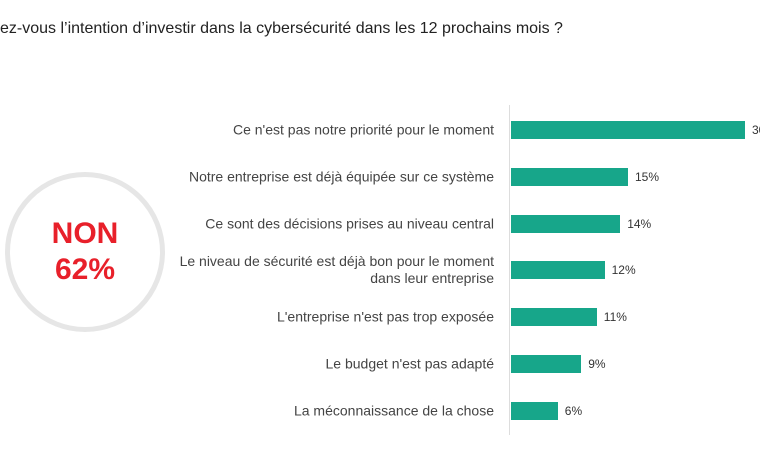 The height and width of the screenshot is (475, 760). What do you see at coordinates (409, 363) in the screenshot?
I see `category-label: Le budget n'est pas adapté` at bounding box center [409, 363].